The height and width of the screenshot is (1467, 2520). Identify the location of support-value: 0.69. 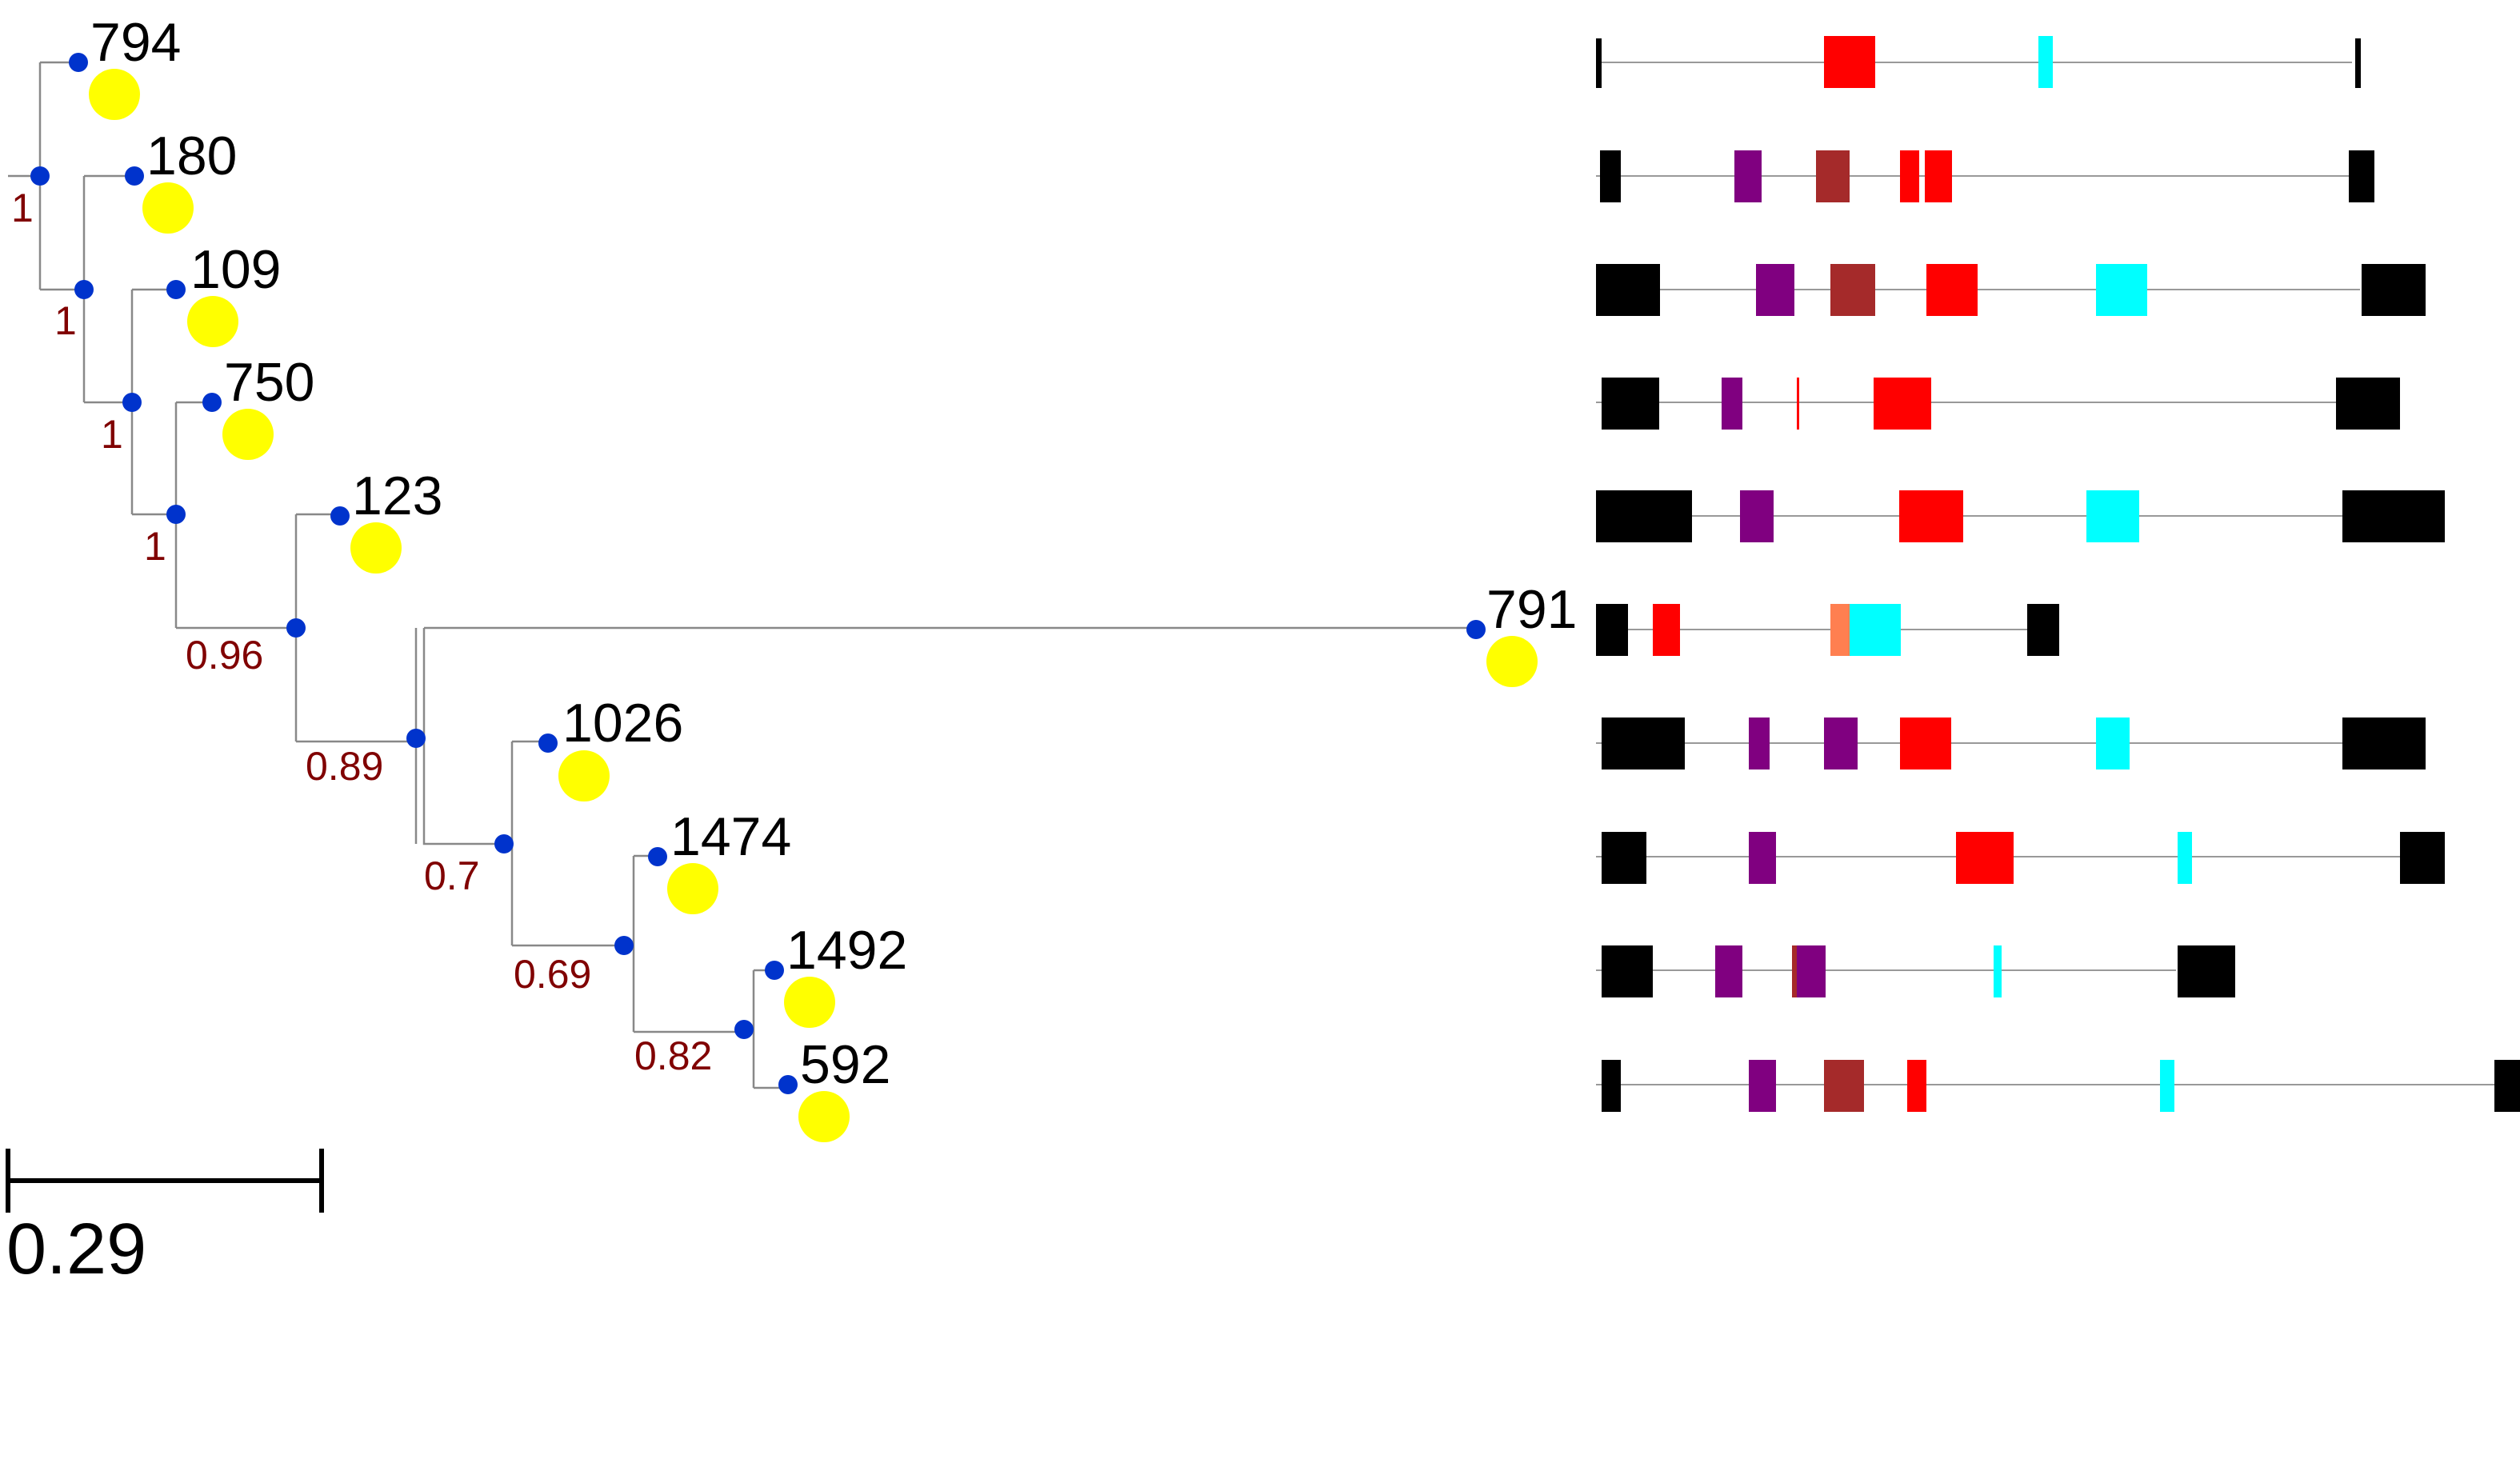
(552, 974).